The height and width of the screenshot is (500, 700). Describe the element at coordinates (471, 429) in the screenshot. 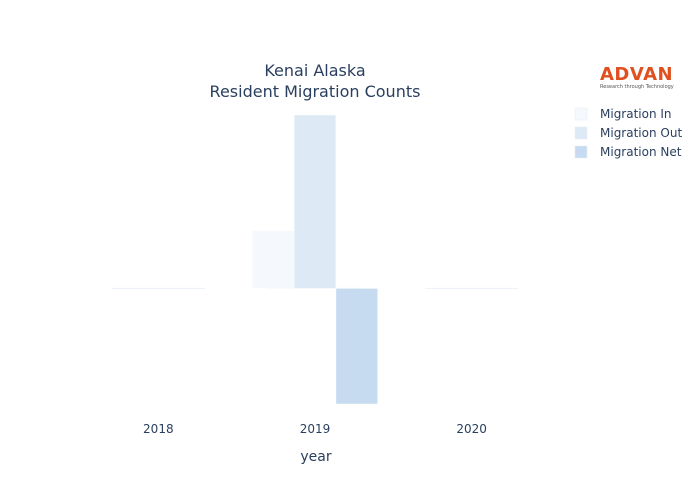

I see `x-tick-2020: 2020` at that location.